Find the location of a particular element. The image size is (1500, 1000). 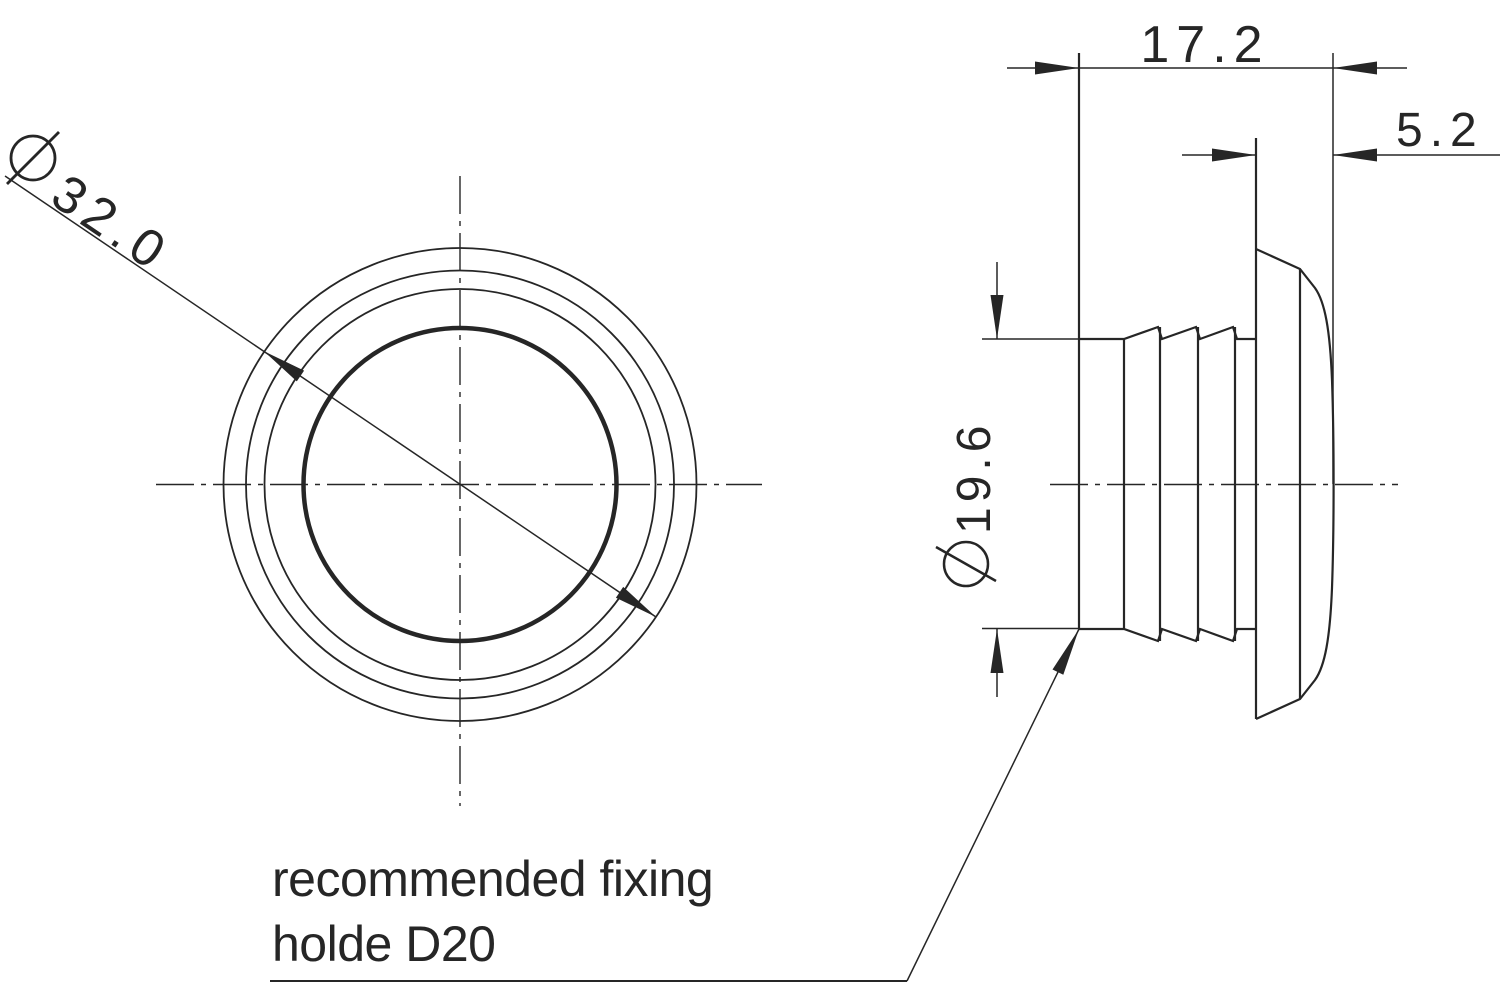

dim-5-2-right-arrow-icon is located at coordinates (1355, 155).